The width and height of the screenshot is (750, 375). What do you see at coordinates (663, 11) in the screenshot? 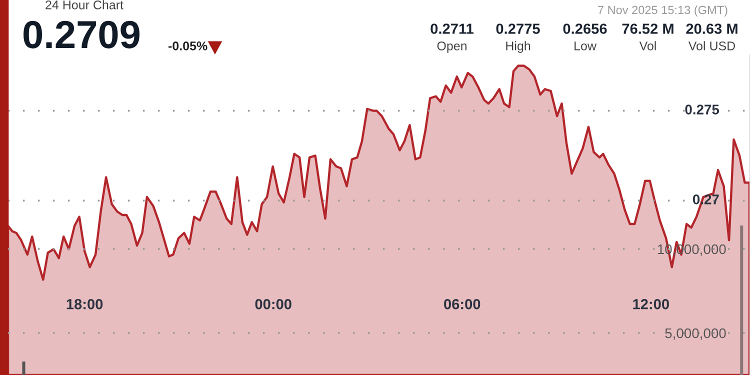
I see `text: 7 Nov 2025 15:13 (GMT)` at bounding box center [663, 11].